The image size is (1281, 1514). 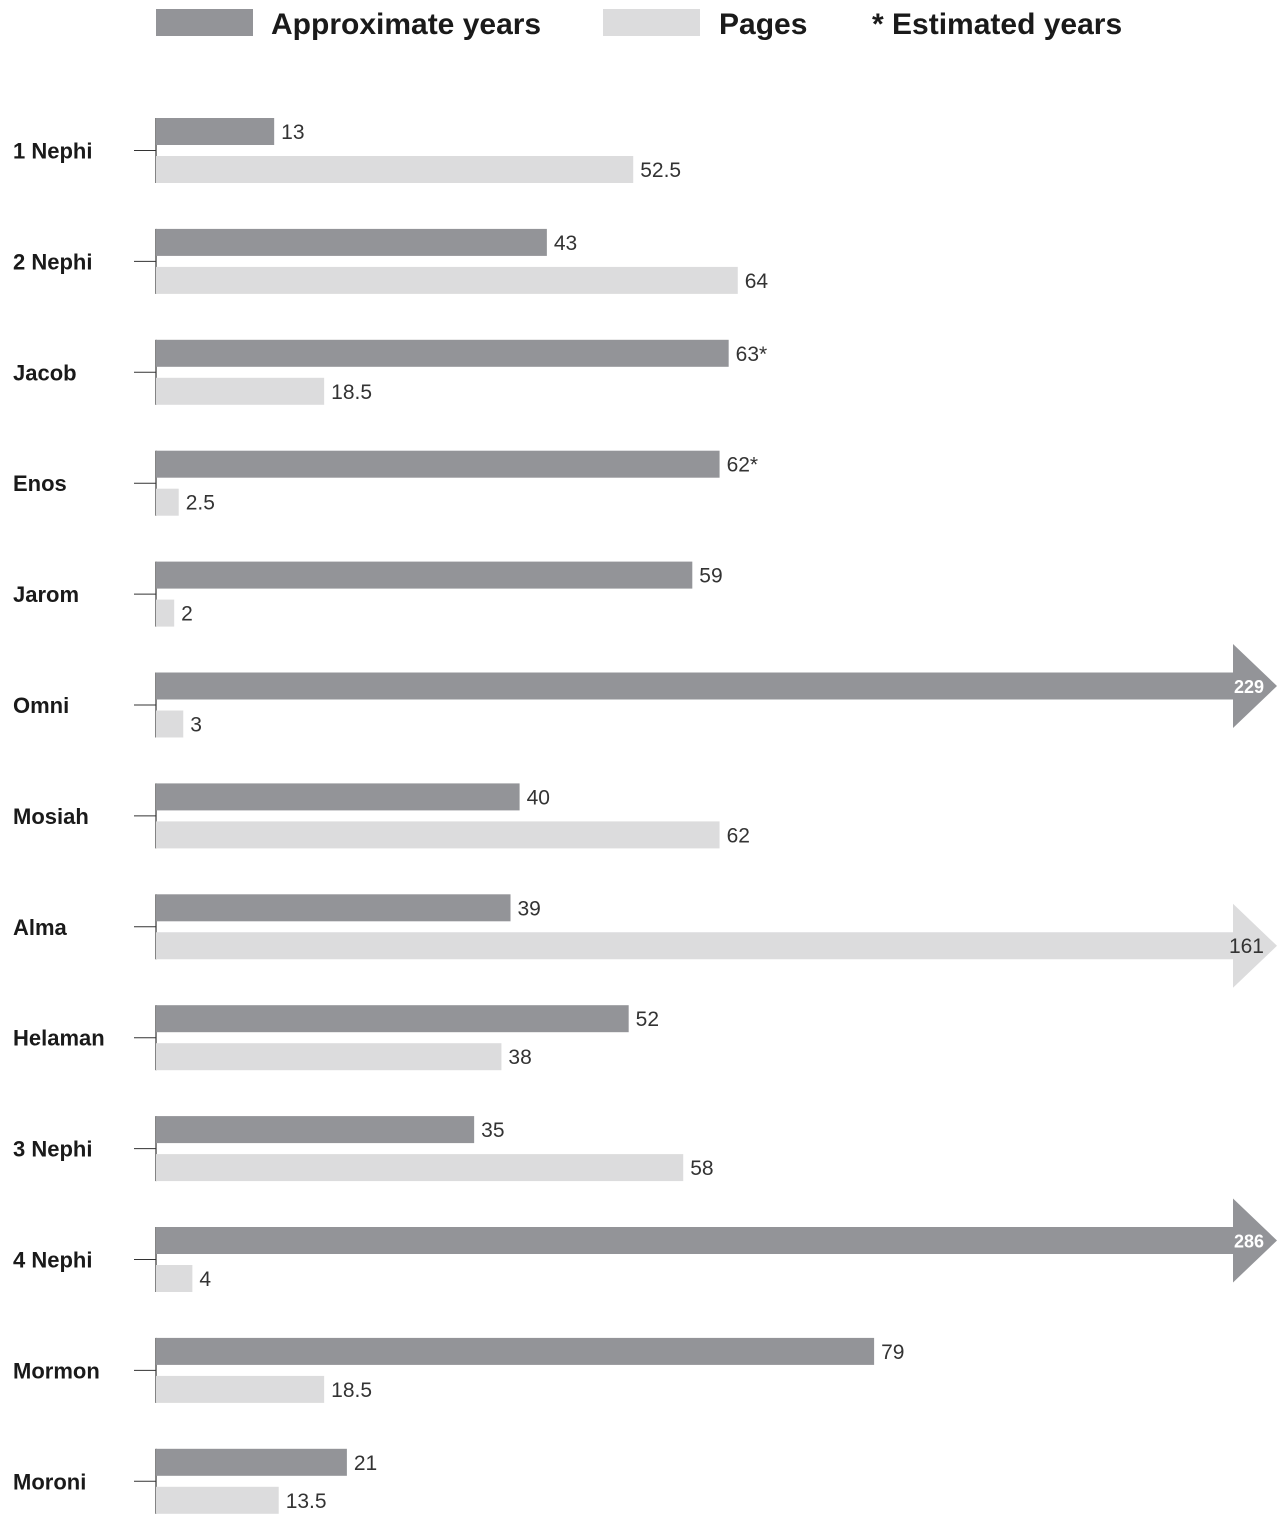 What do you see at coordinates (45, 372) in the screenshot?
I see `category-label: Jacob` at bounding box center [45, 372].